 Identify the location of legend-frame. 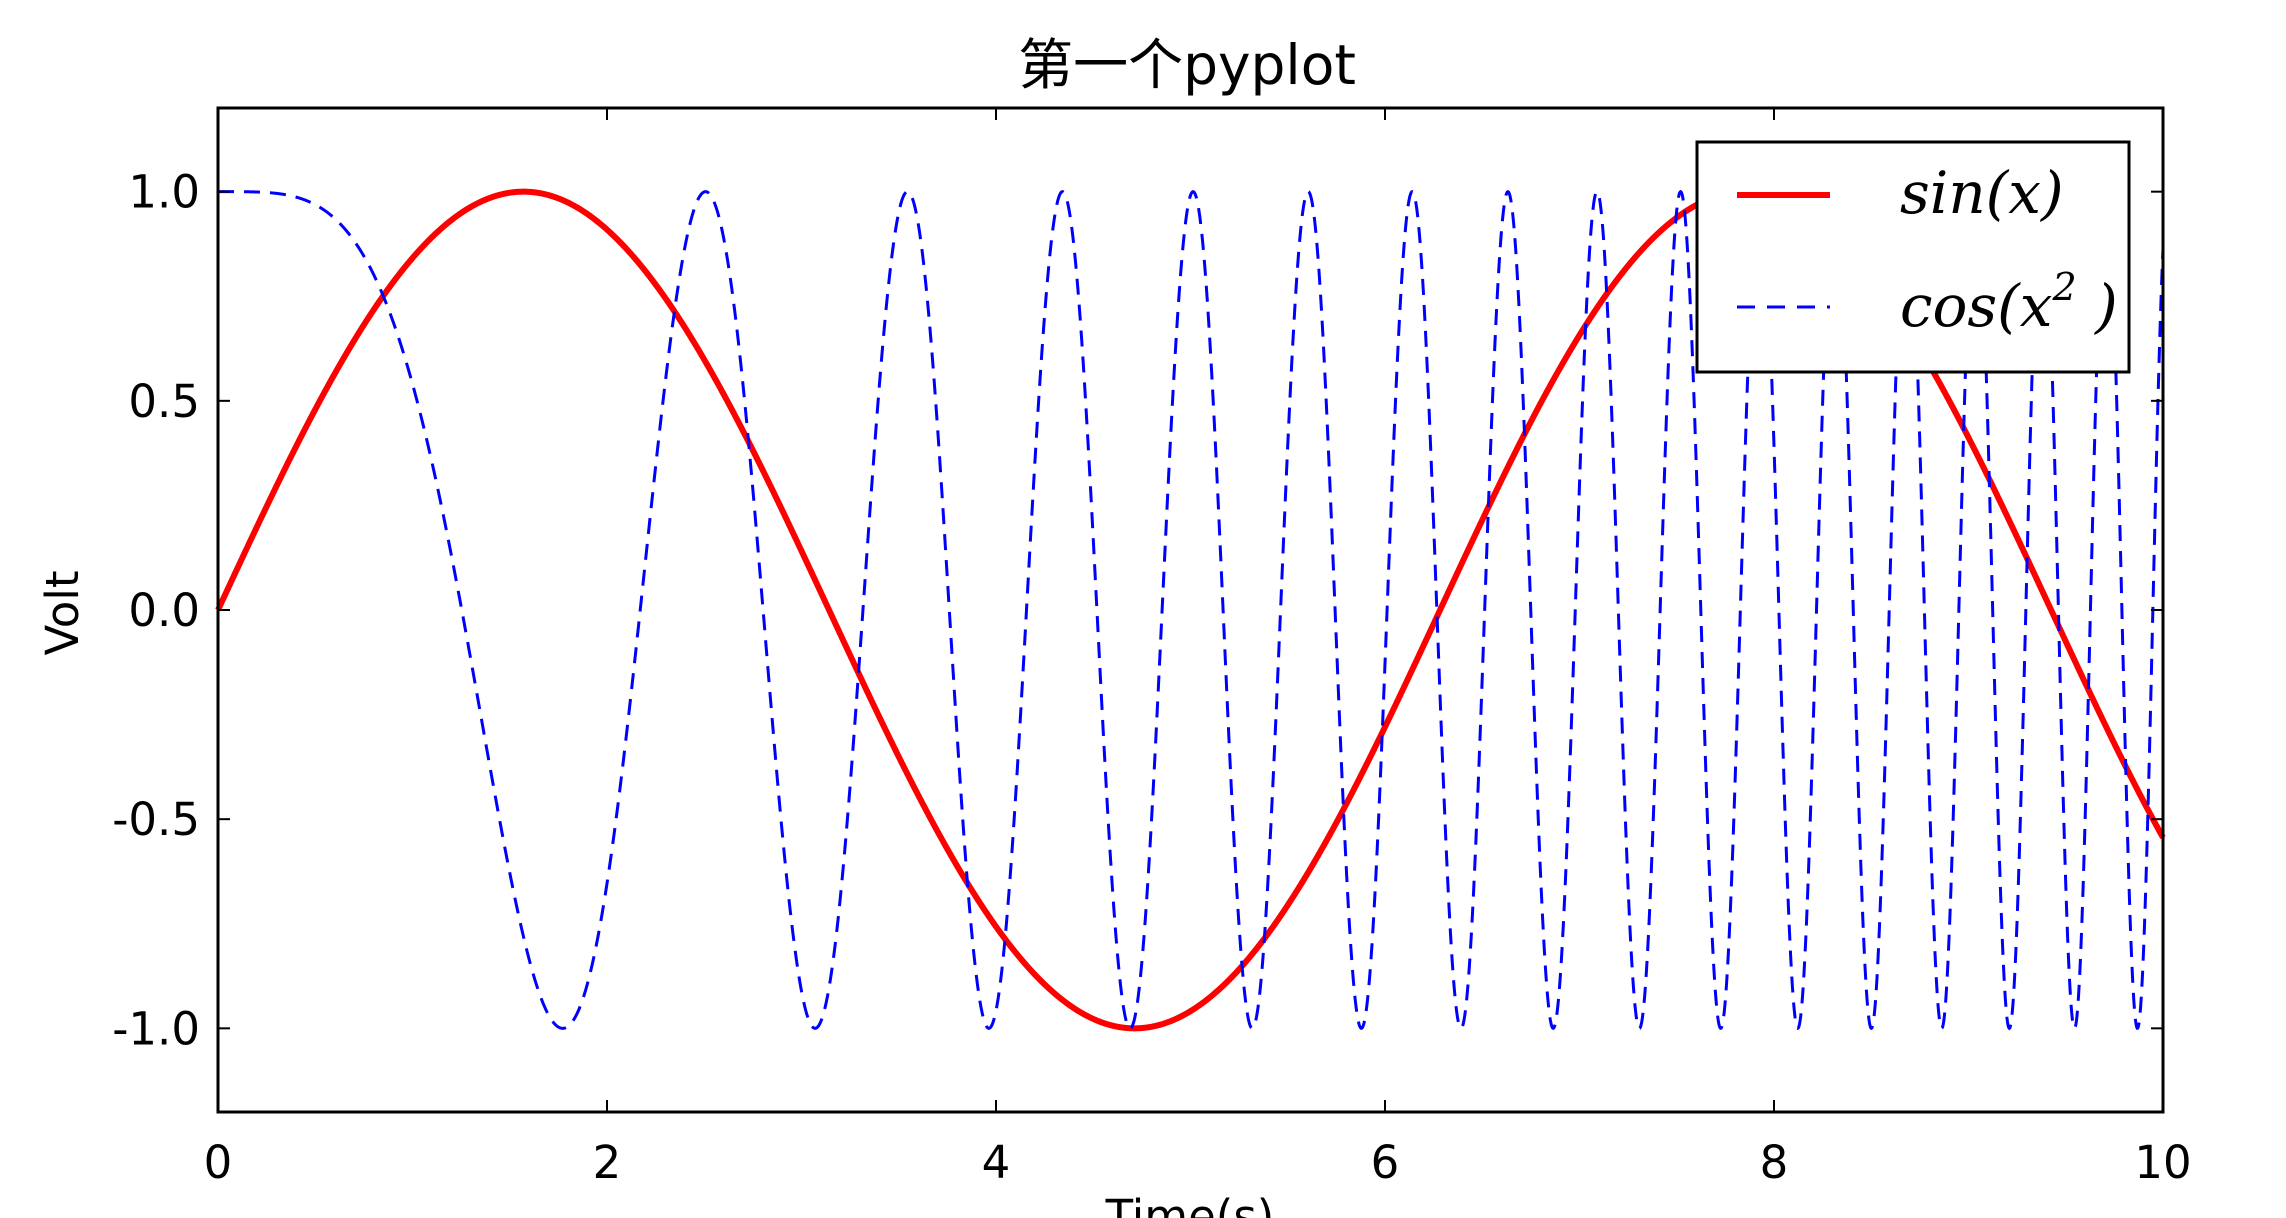
(1913, 257).